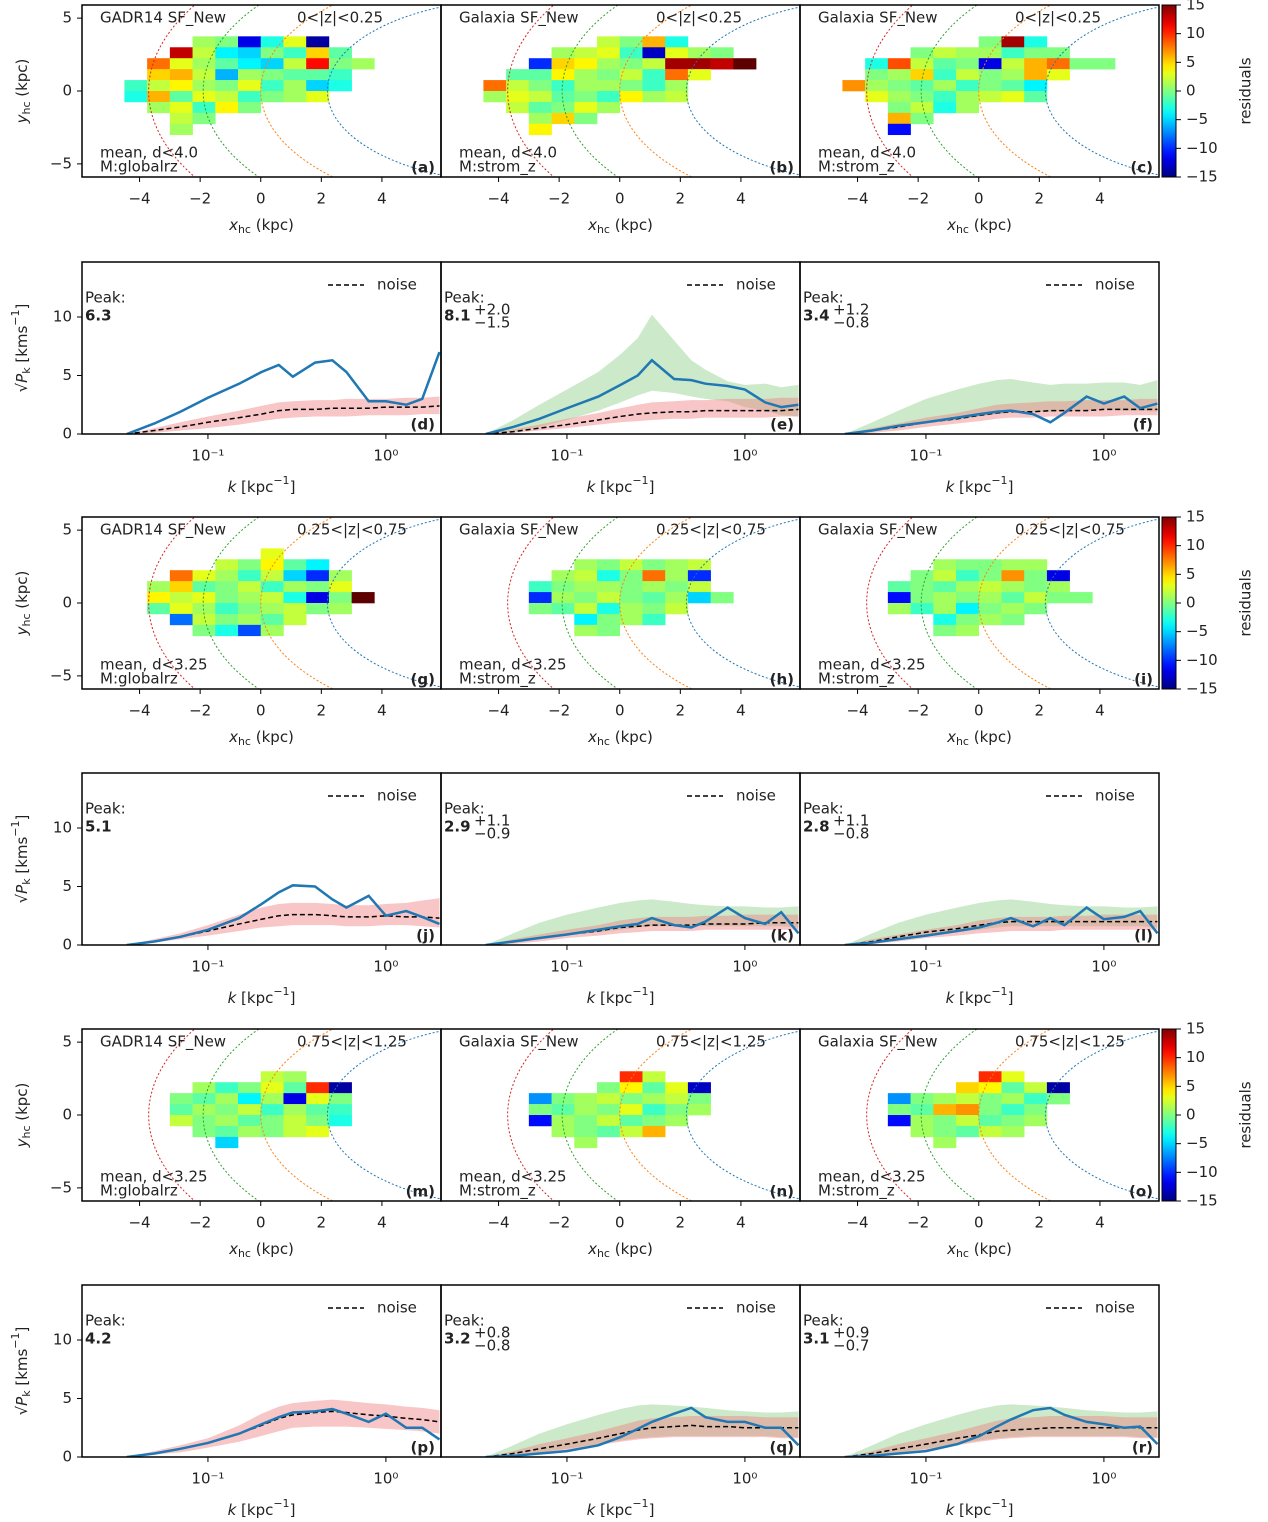 This screenshot has width=1268, height=1522. Describe the element at coordinates (67, 18) in the screenshot. I see `y-tick-label: 5` at that location.